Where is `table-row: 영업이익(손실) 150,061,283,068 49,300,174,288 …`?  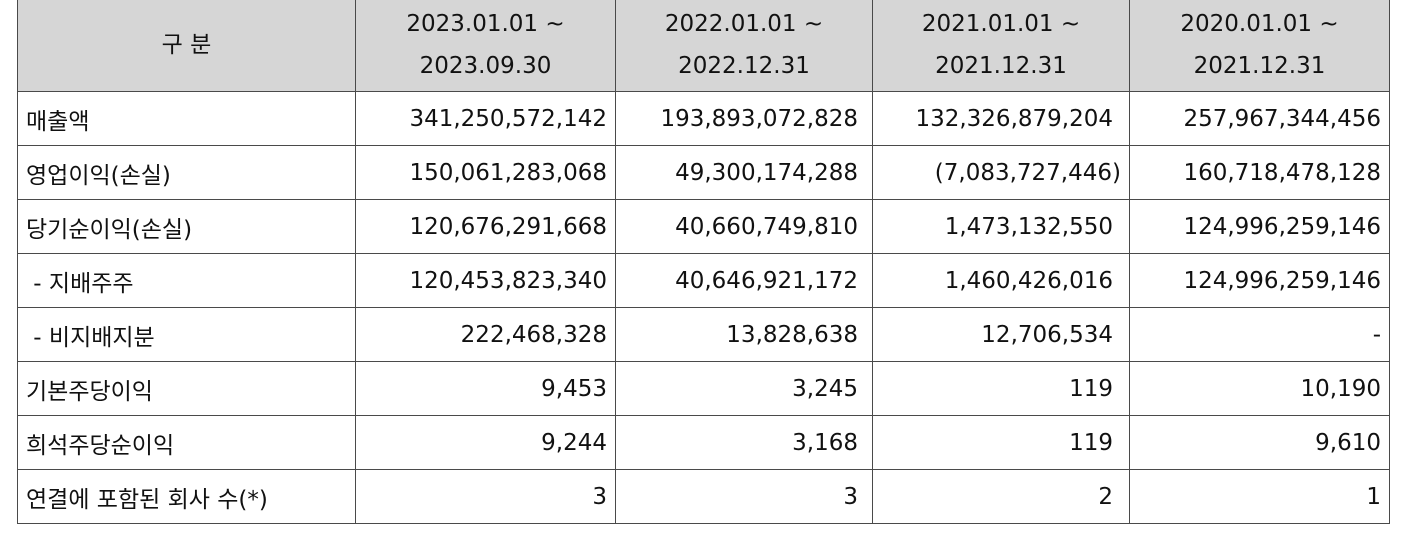 table-row: 영업이익(손실) 150,061,283,068 49,300,174,288 … is located at coordinates (703, 172).